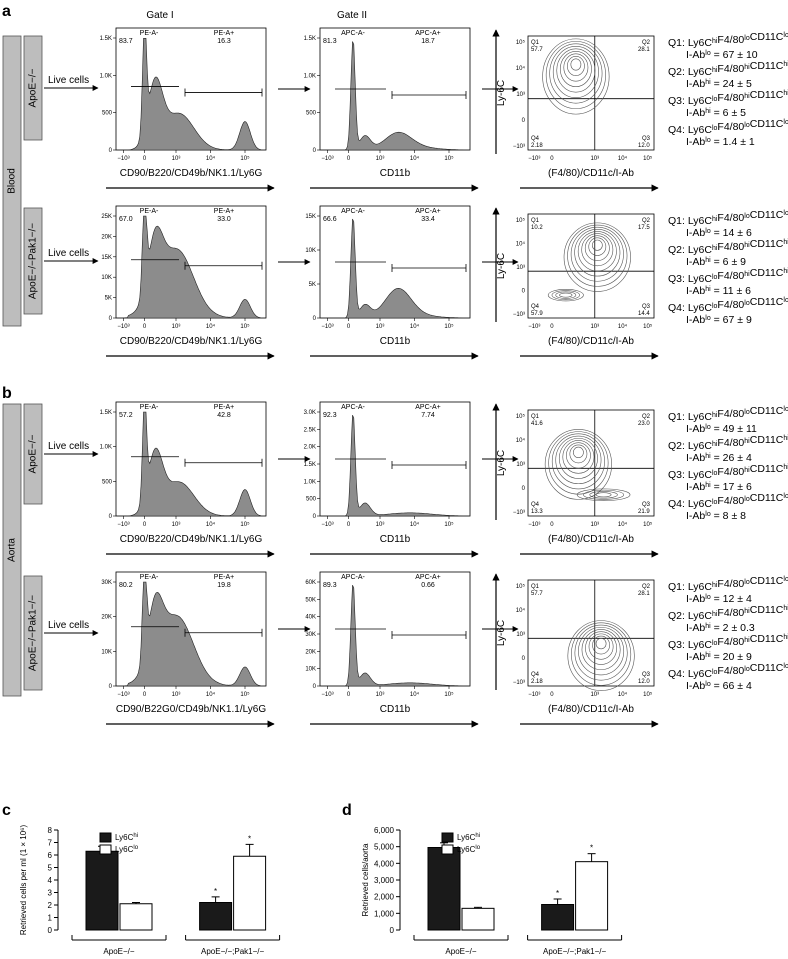 This screenshot has height=959, width=788. Describe the element at coordinates (521, 416) in the screenshot. I see `y-tick-label: 10⁵` at that location.